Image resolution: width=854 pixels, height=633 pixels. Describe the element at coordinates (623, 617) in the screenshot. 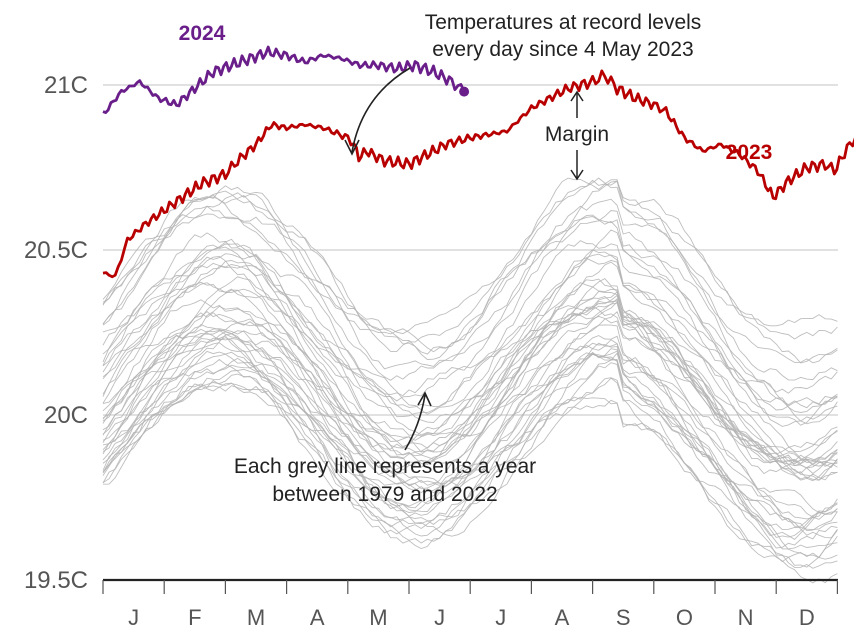

I see `month-label: S` at that location.